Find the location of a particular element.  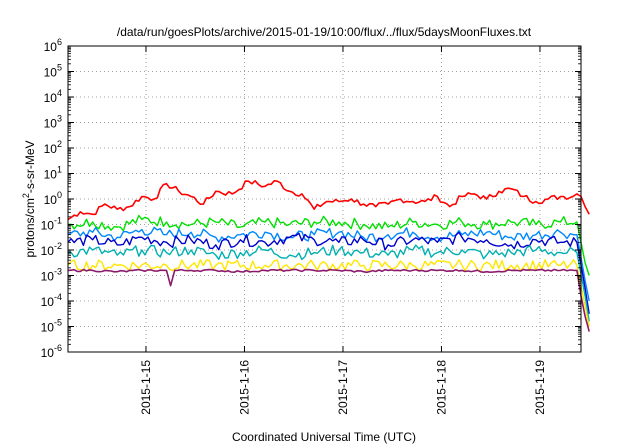

y-tick-label: 10⁵ is located at coordinates (53, 71).